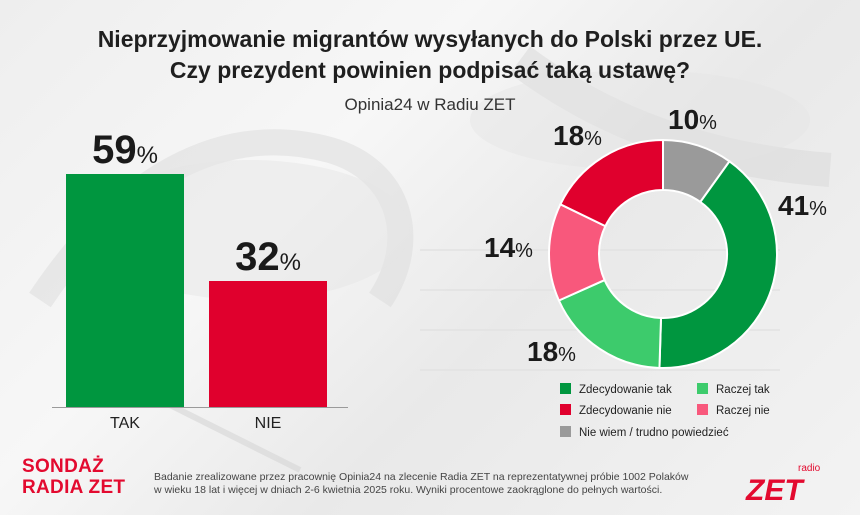 This screenshot has width=860, height=515. I want to click on bar-value-number: 59, so click(114, 150).